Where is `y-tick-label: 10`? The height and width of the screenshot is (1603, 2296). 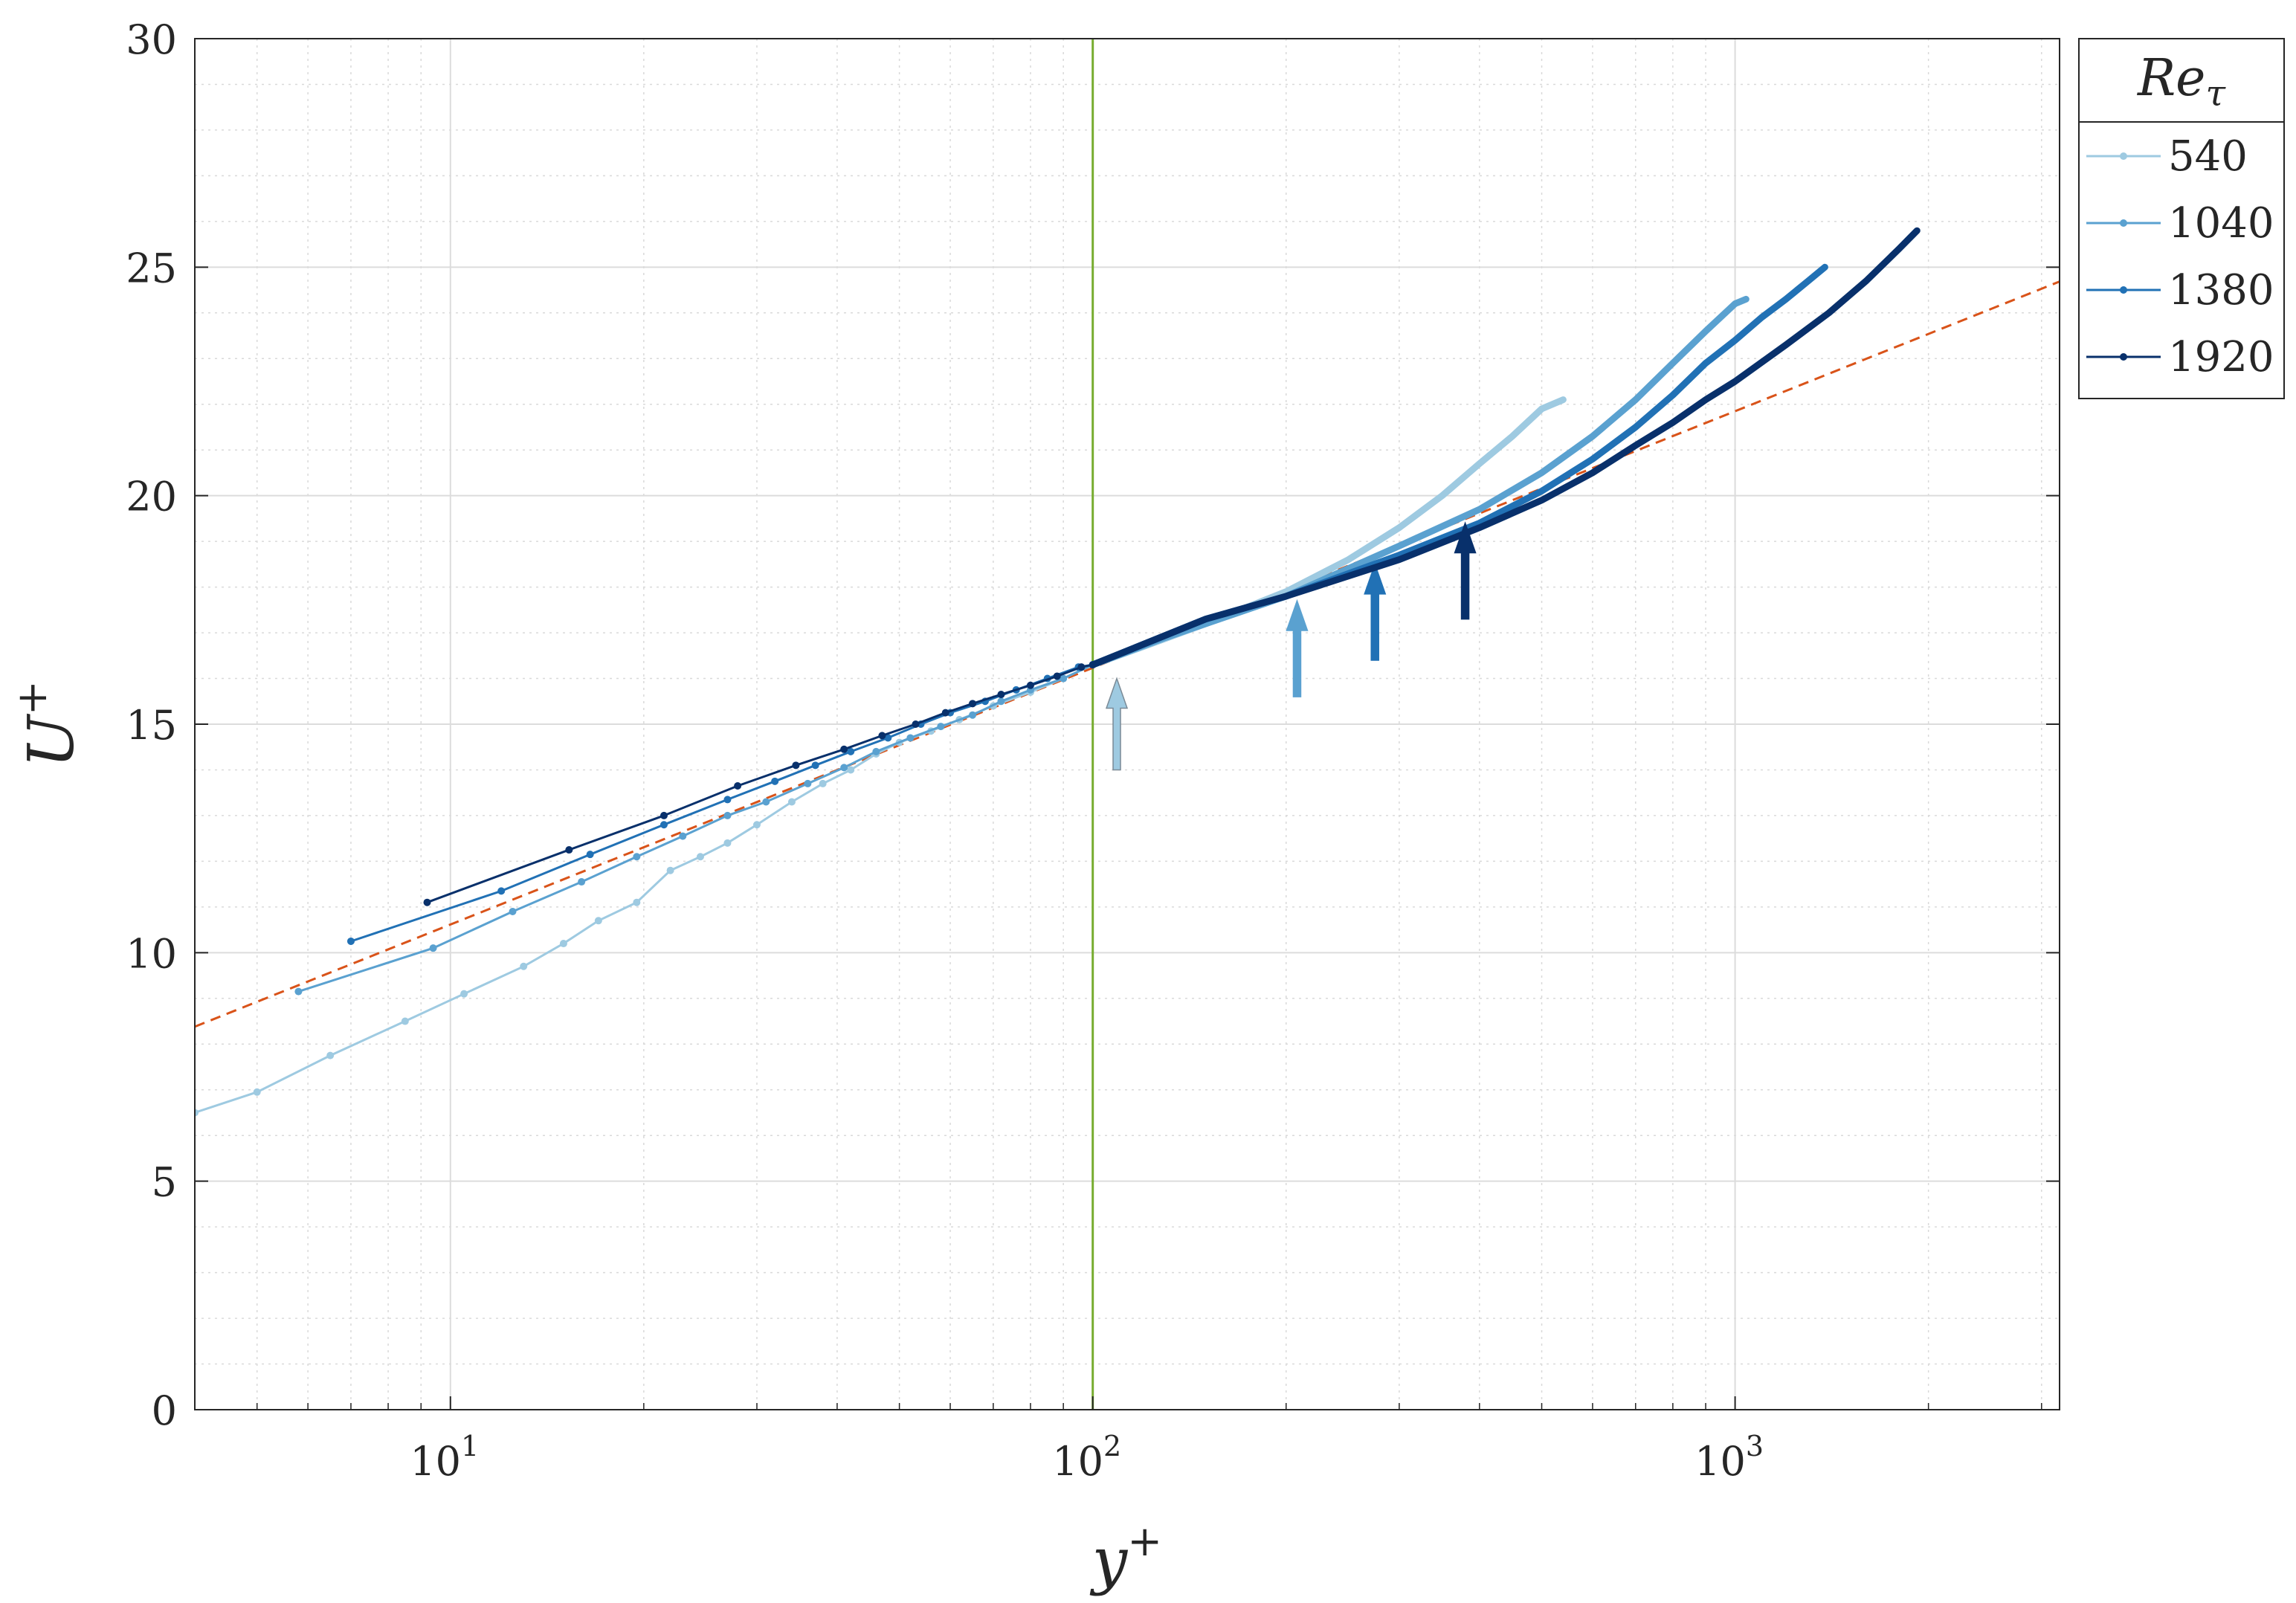
y-tick-label: 10 is located at coordinates (151, 954).